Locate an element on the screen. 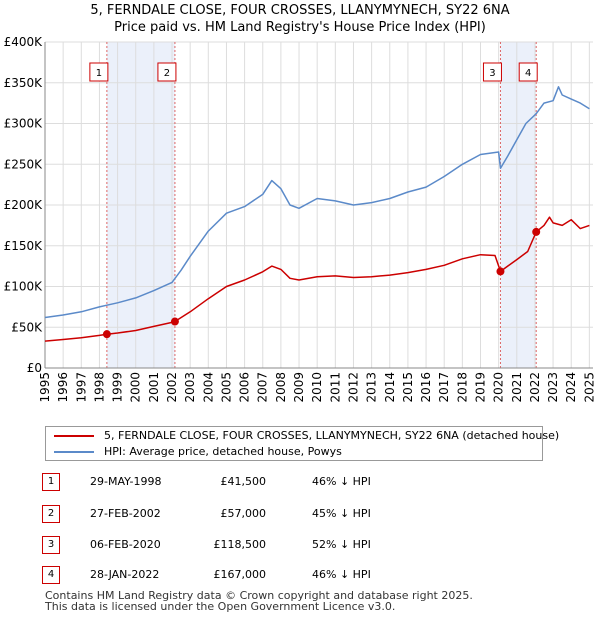 This screenshot has width=600, height=620. x-tick-label: 2020 is located at coordinates (499, 387).